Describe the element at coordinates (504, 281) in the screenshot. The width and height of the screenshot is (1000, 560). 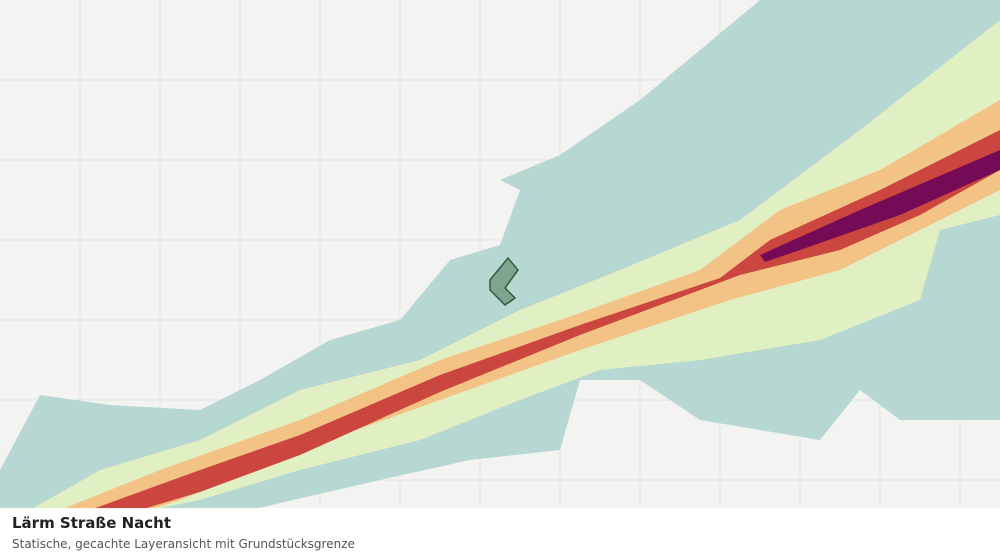
I see `parcel-boundary` at that location.